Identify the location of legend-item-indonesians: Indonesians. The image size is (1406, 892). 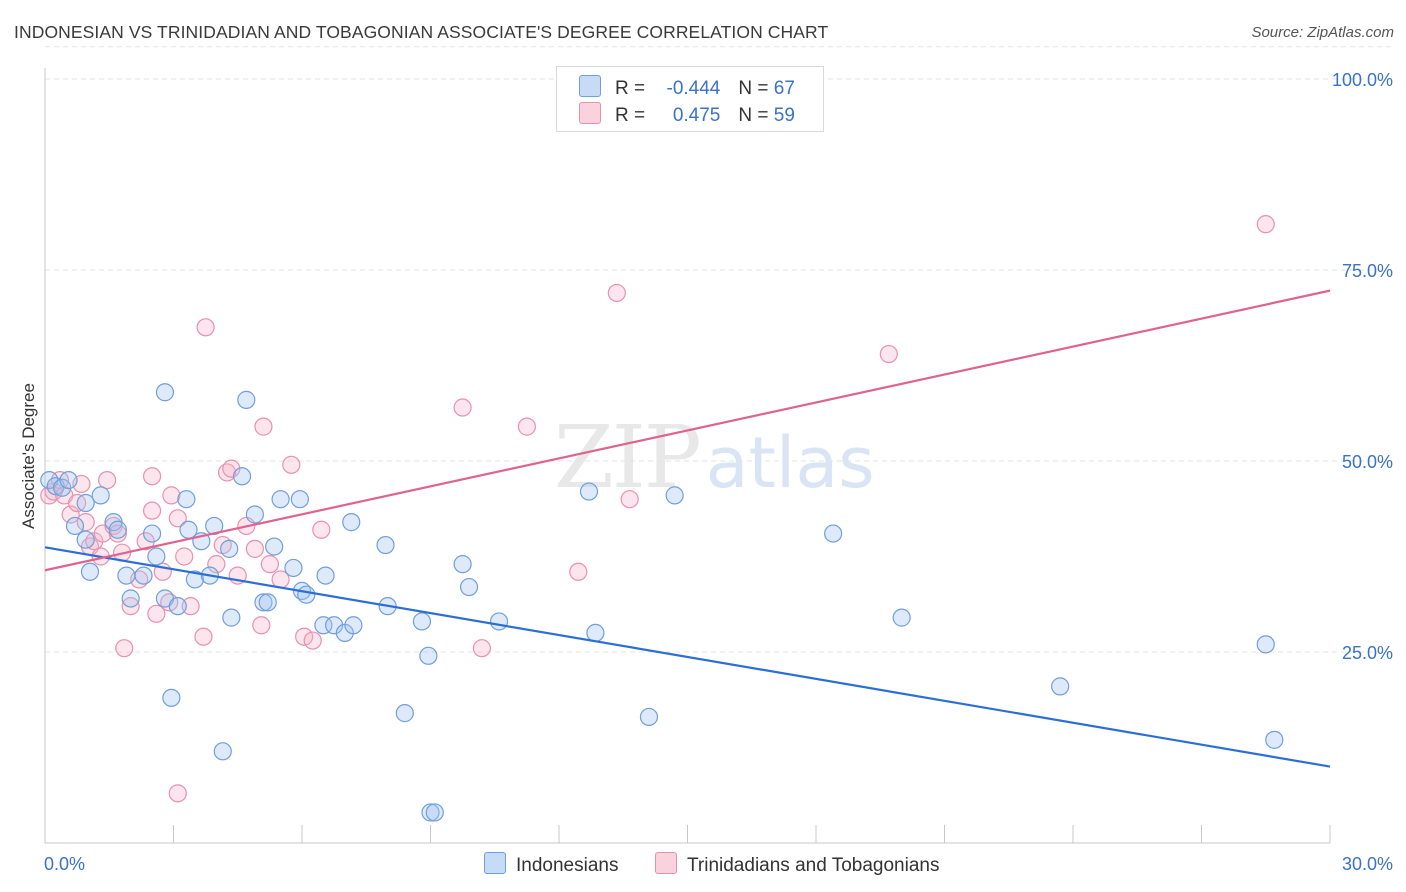
(551, 864).